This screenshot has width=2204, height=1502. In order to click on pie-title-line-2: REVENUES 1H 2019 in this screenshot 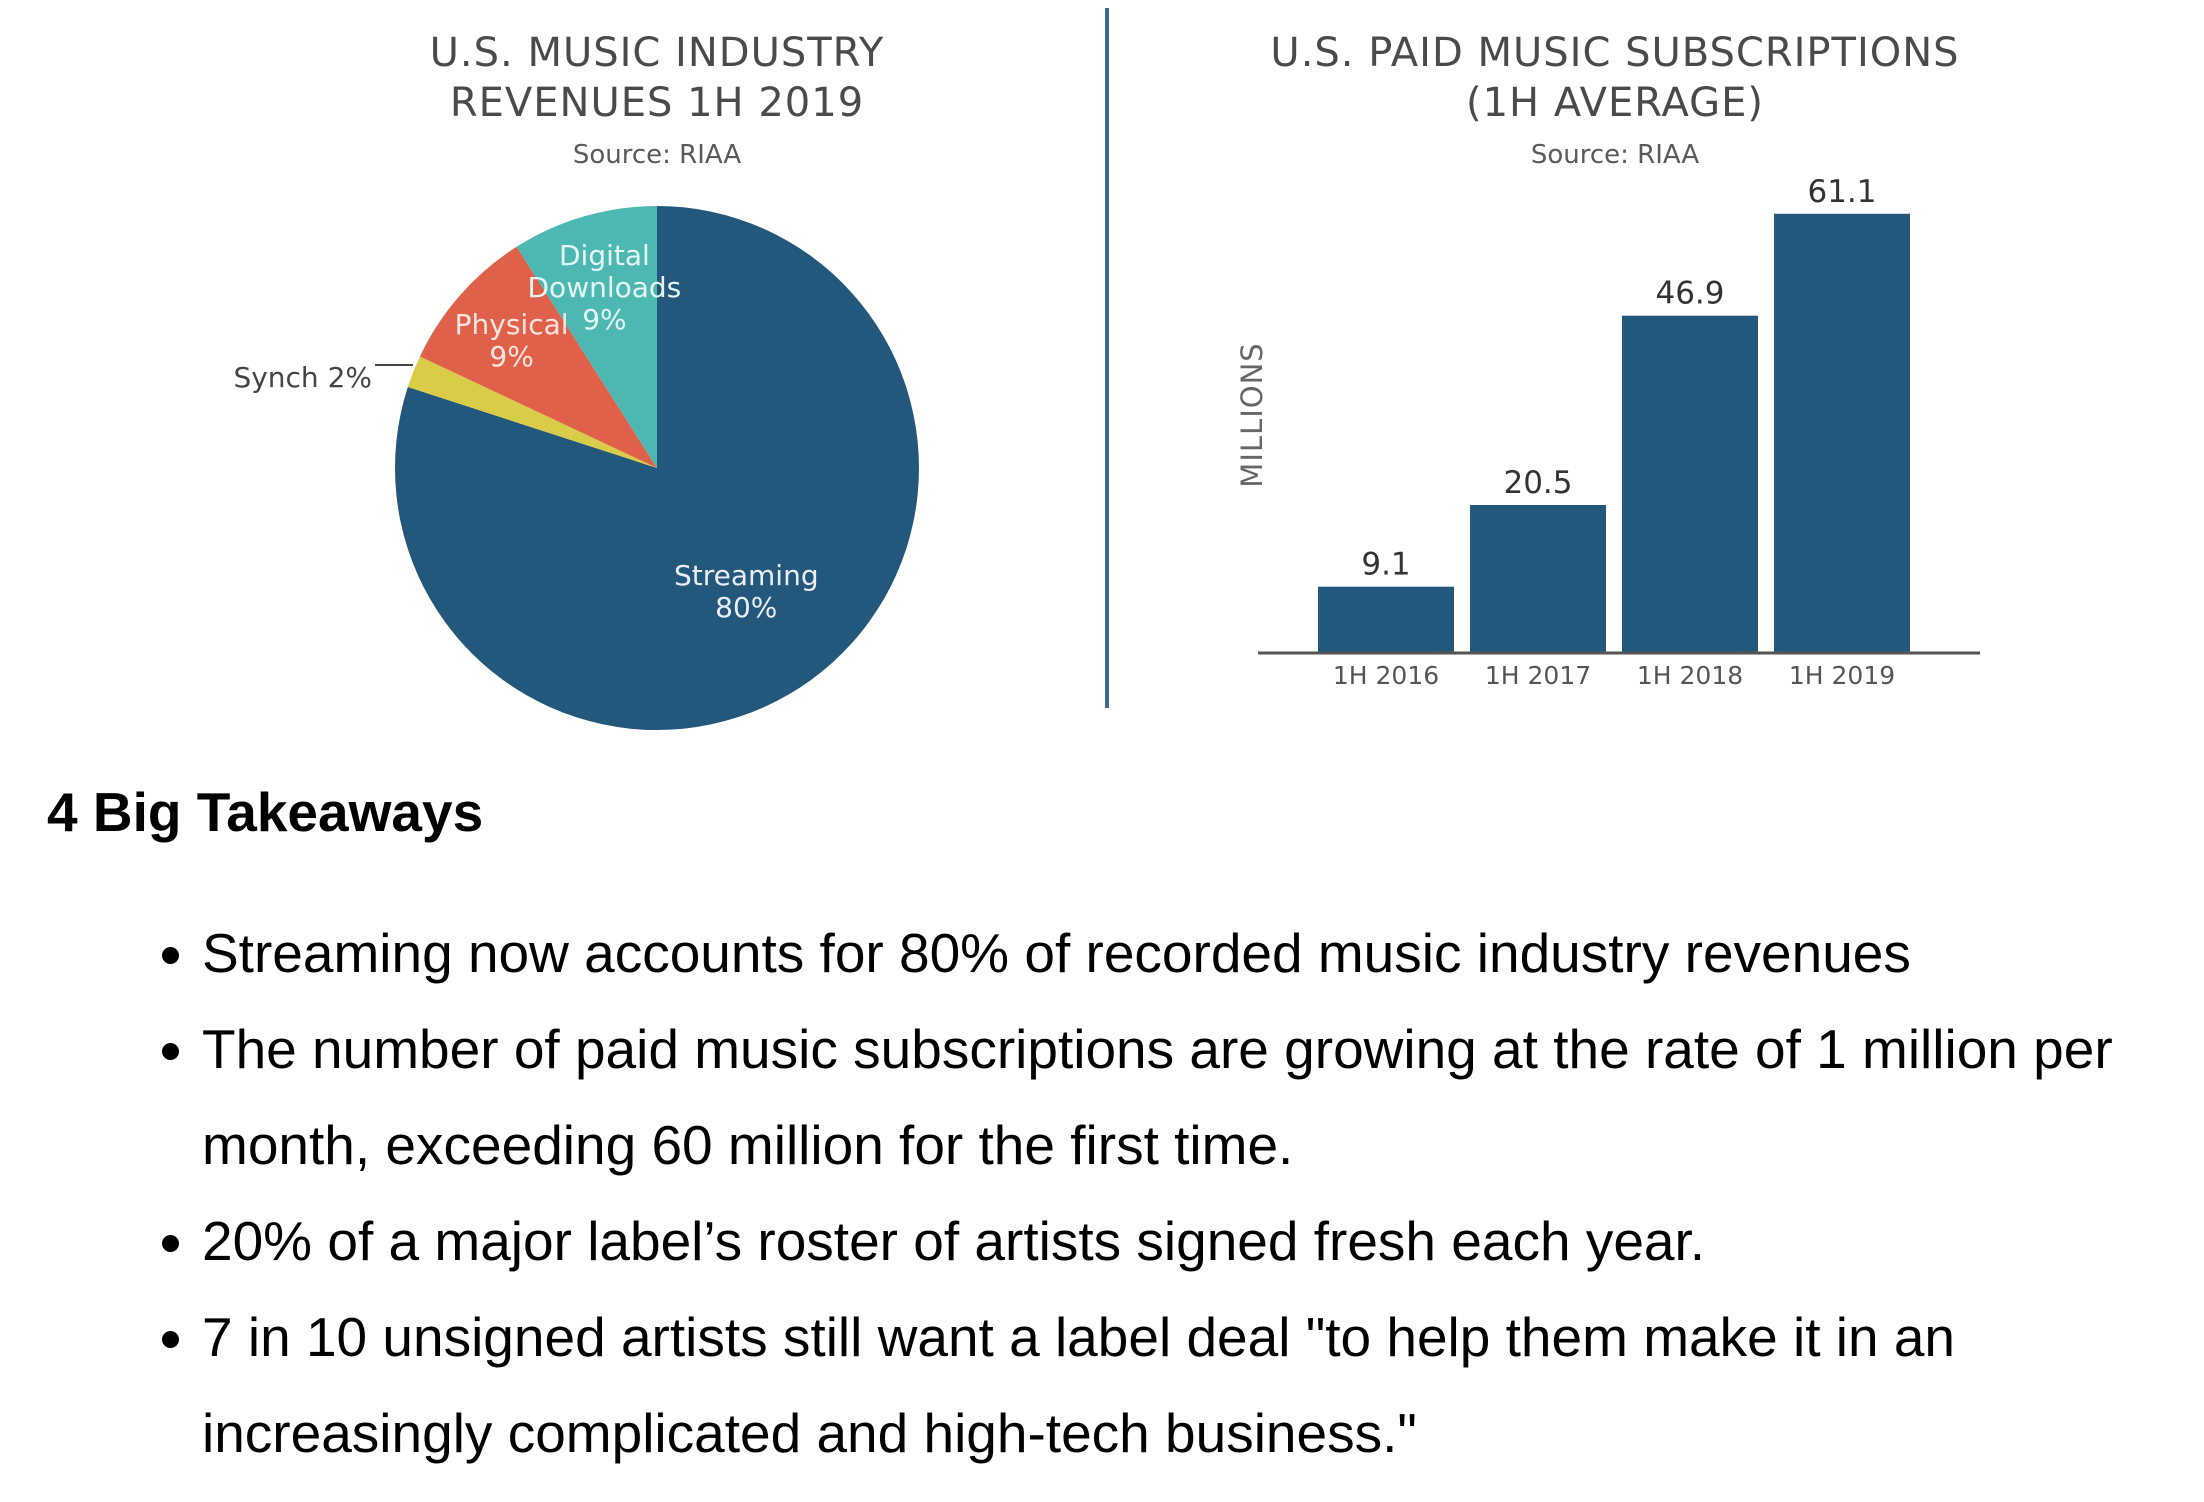, I will do `click(657, 103)`.